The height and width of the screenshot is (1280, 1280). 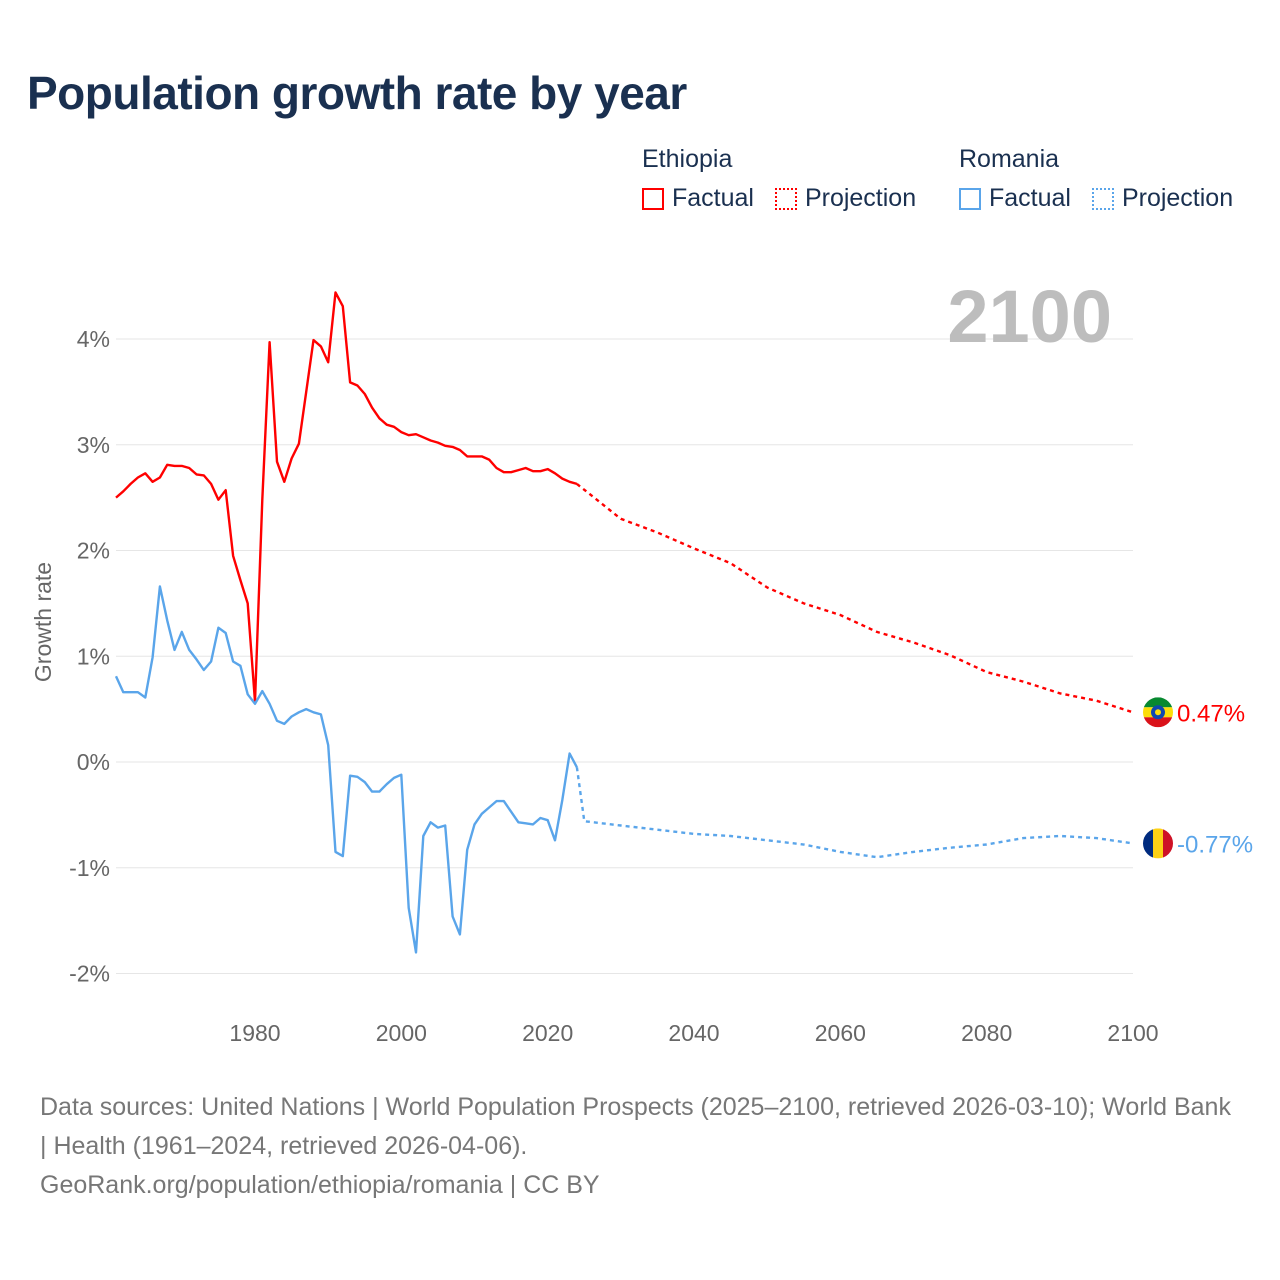 I want to click on y-tick-label: -2%, so click(x=89, y=974).